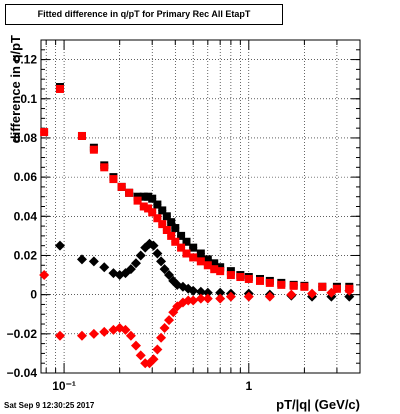  I want to click on y-axis-label: difference in q/pT, so click(15, 89).